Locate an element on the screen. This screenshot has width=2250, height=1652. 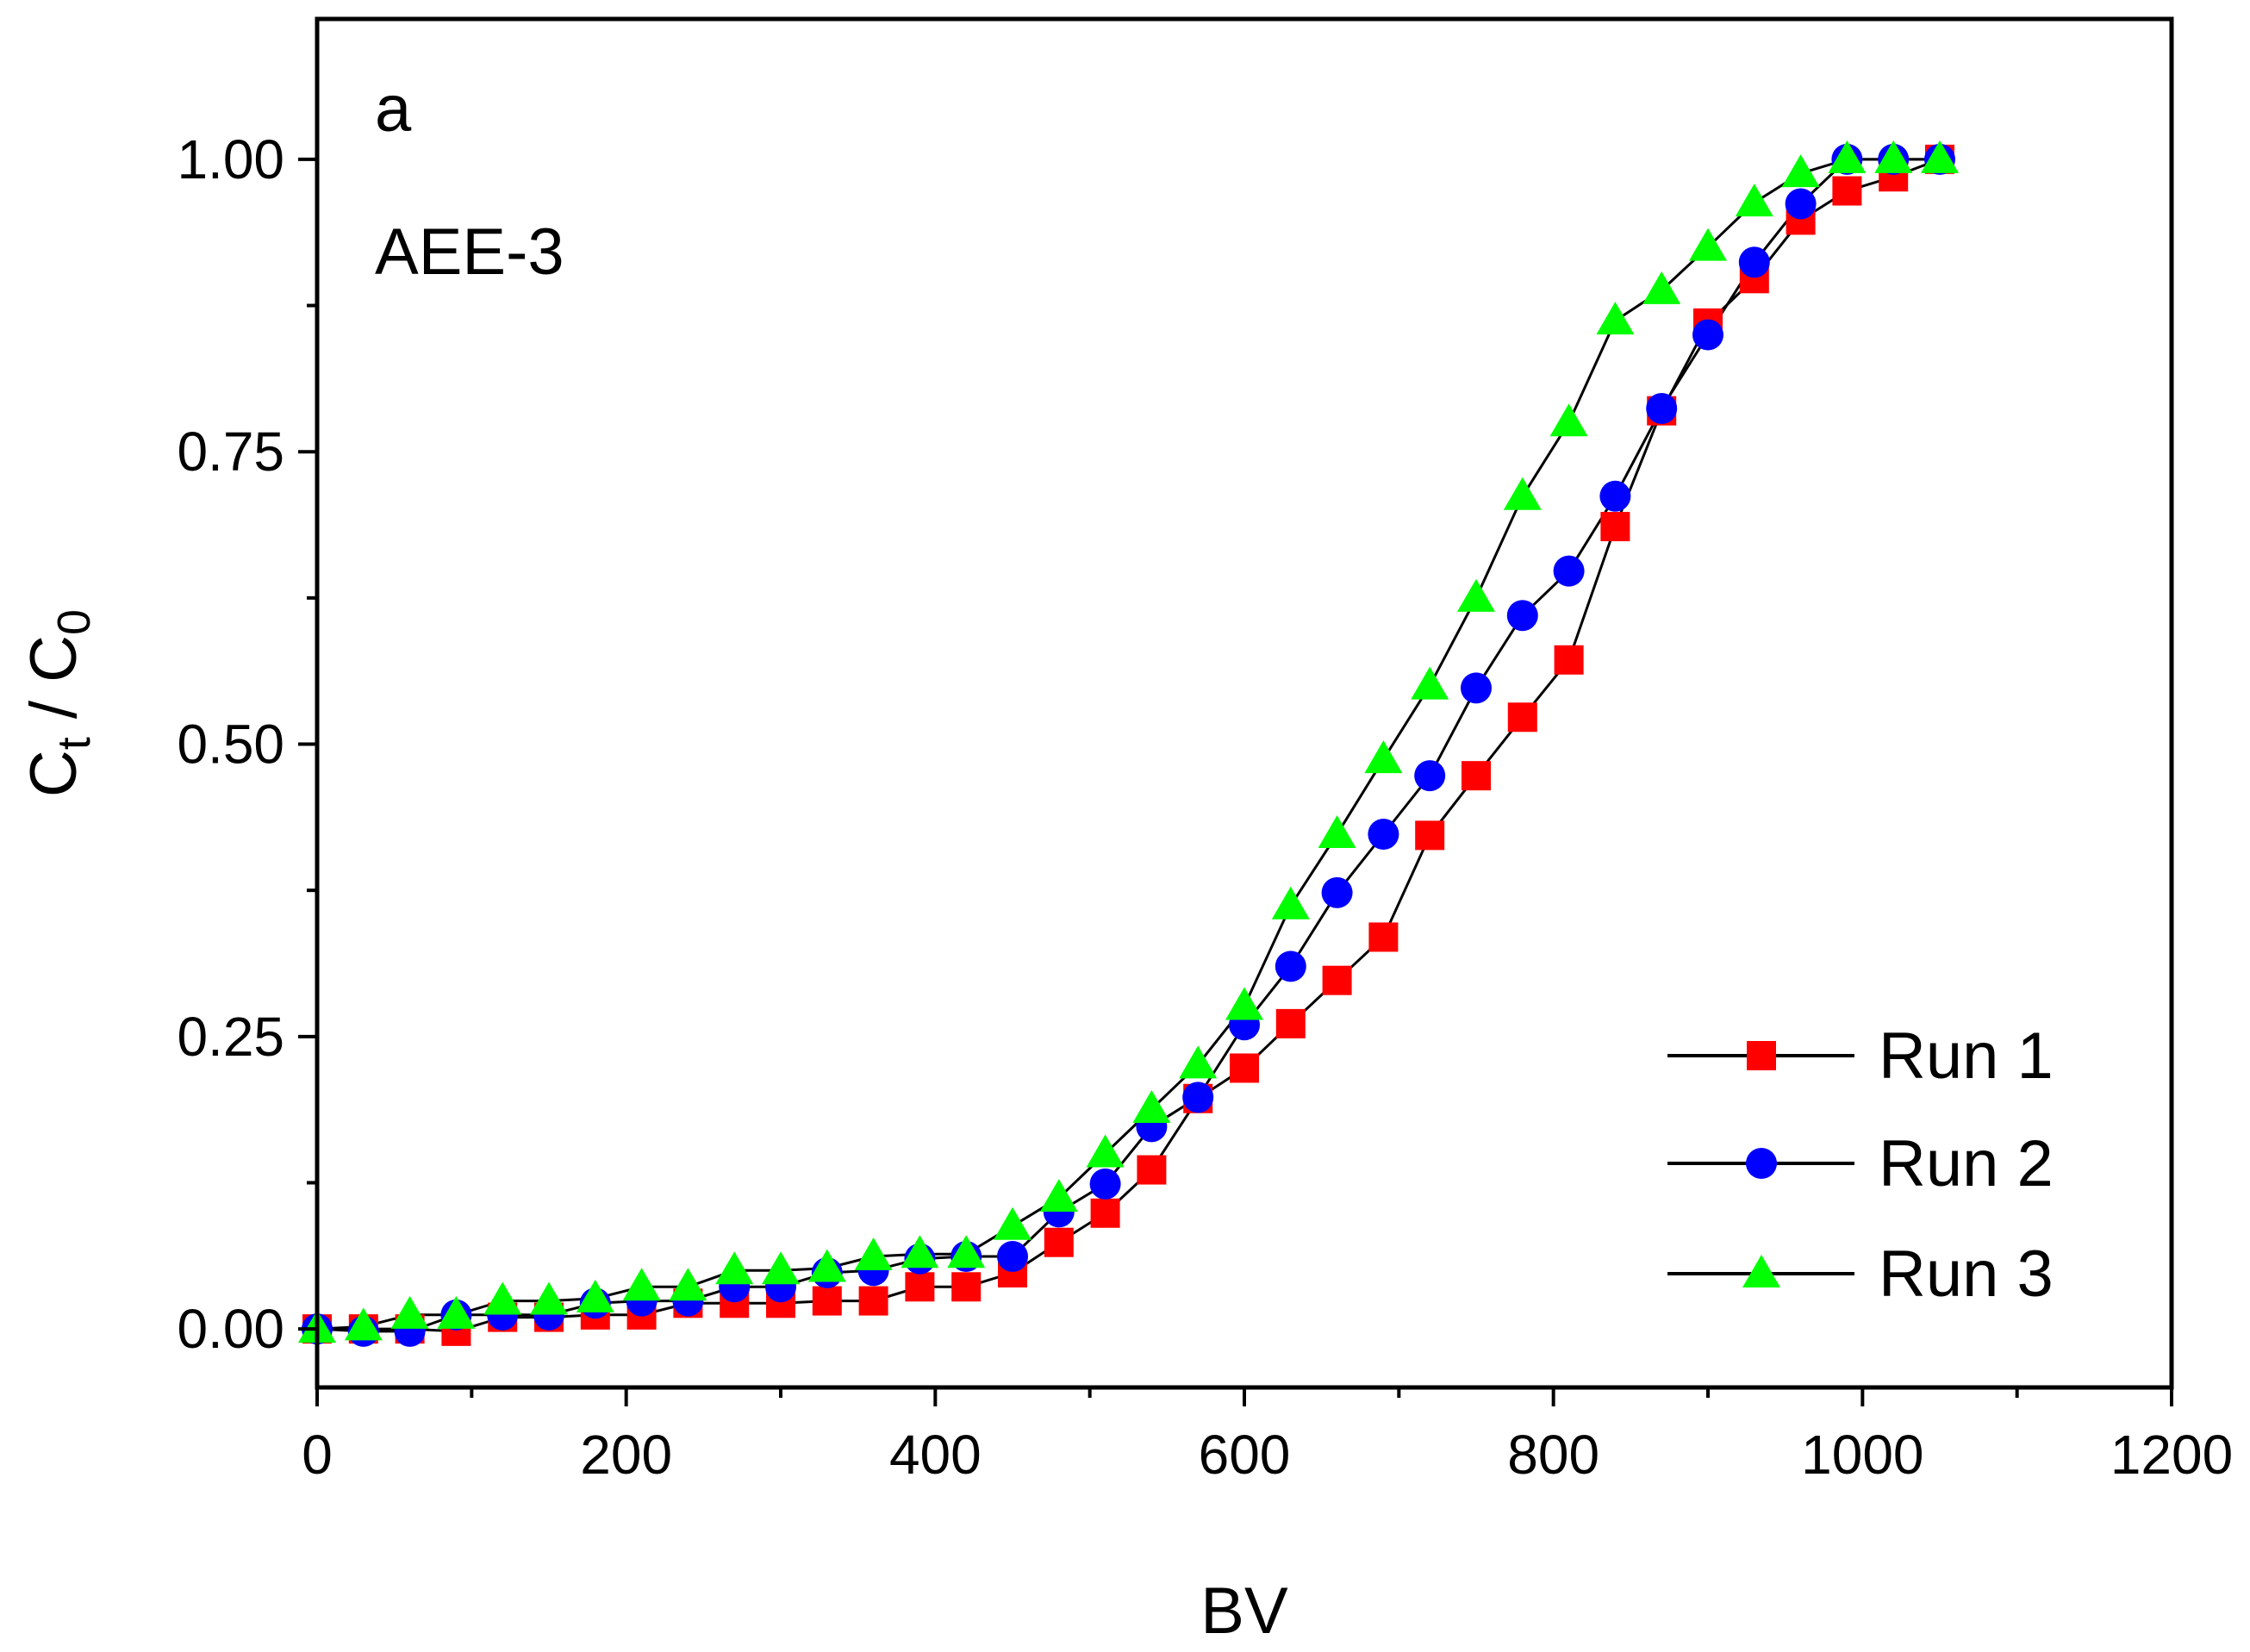
y-axis-title: Ct / C0 is located at coordinates (58, 703).